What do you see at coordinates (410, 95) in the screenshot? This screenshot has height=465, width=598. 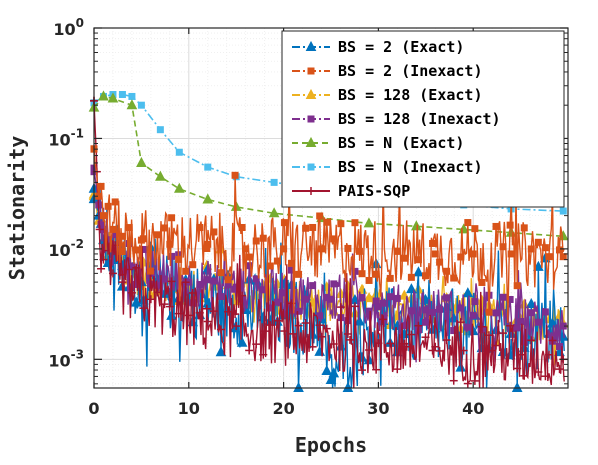 I see `legend-label: BS = 128 (Exact)` at bounding box center [410, 95].